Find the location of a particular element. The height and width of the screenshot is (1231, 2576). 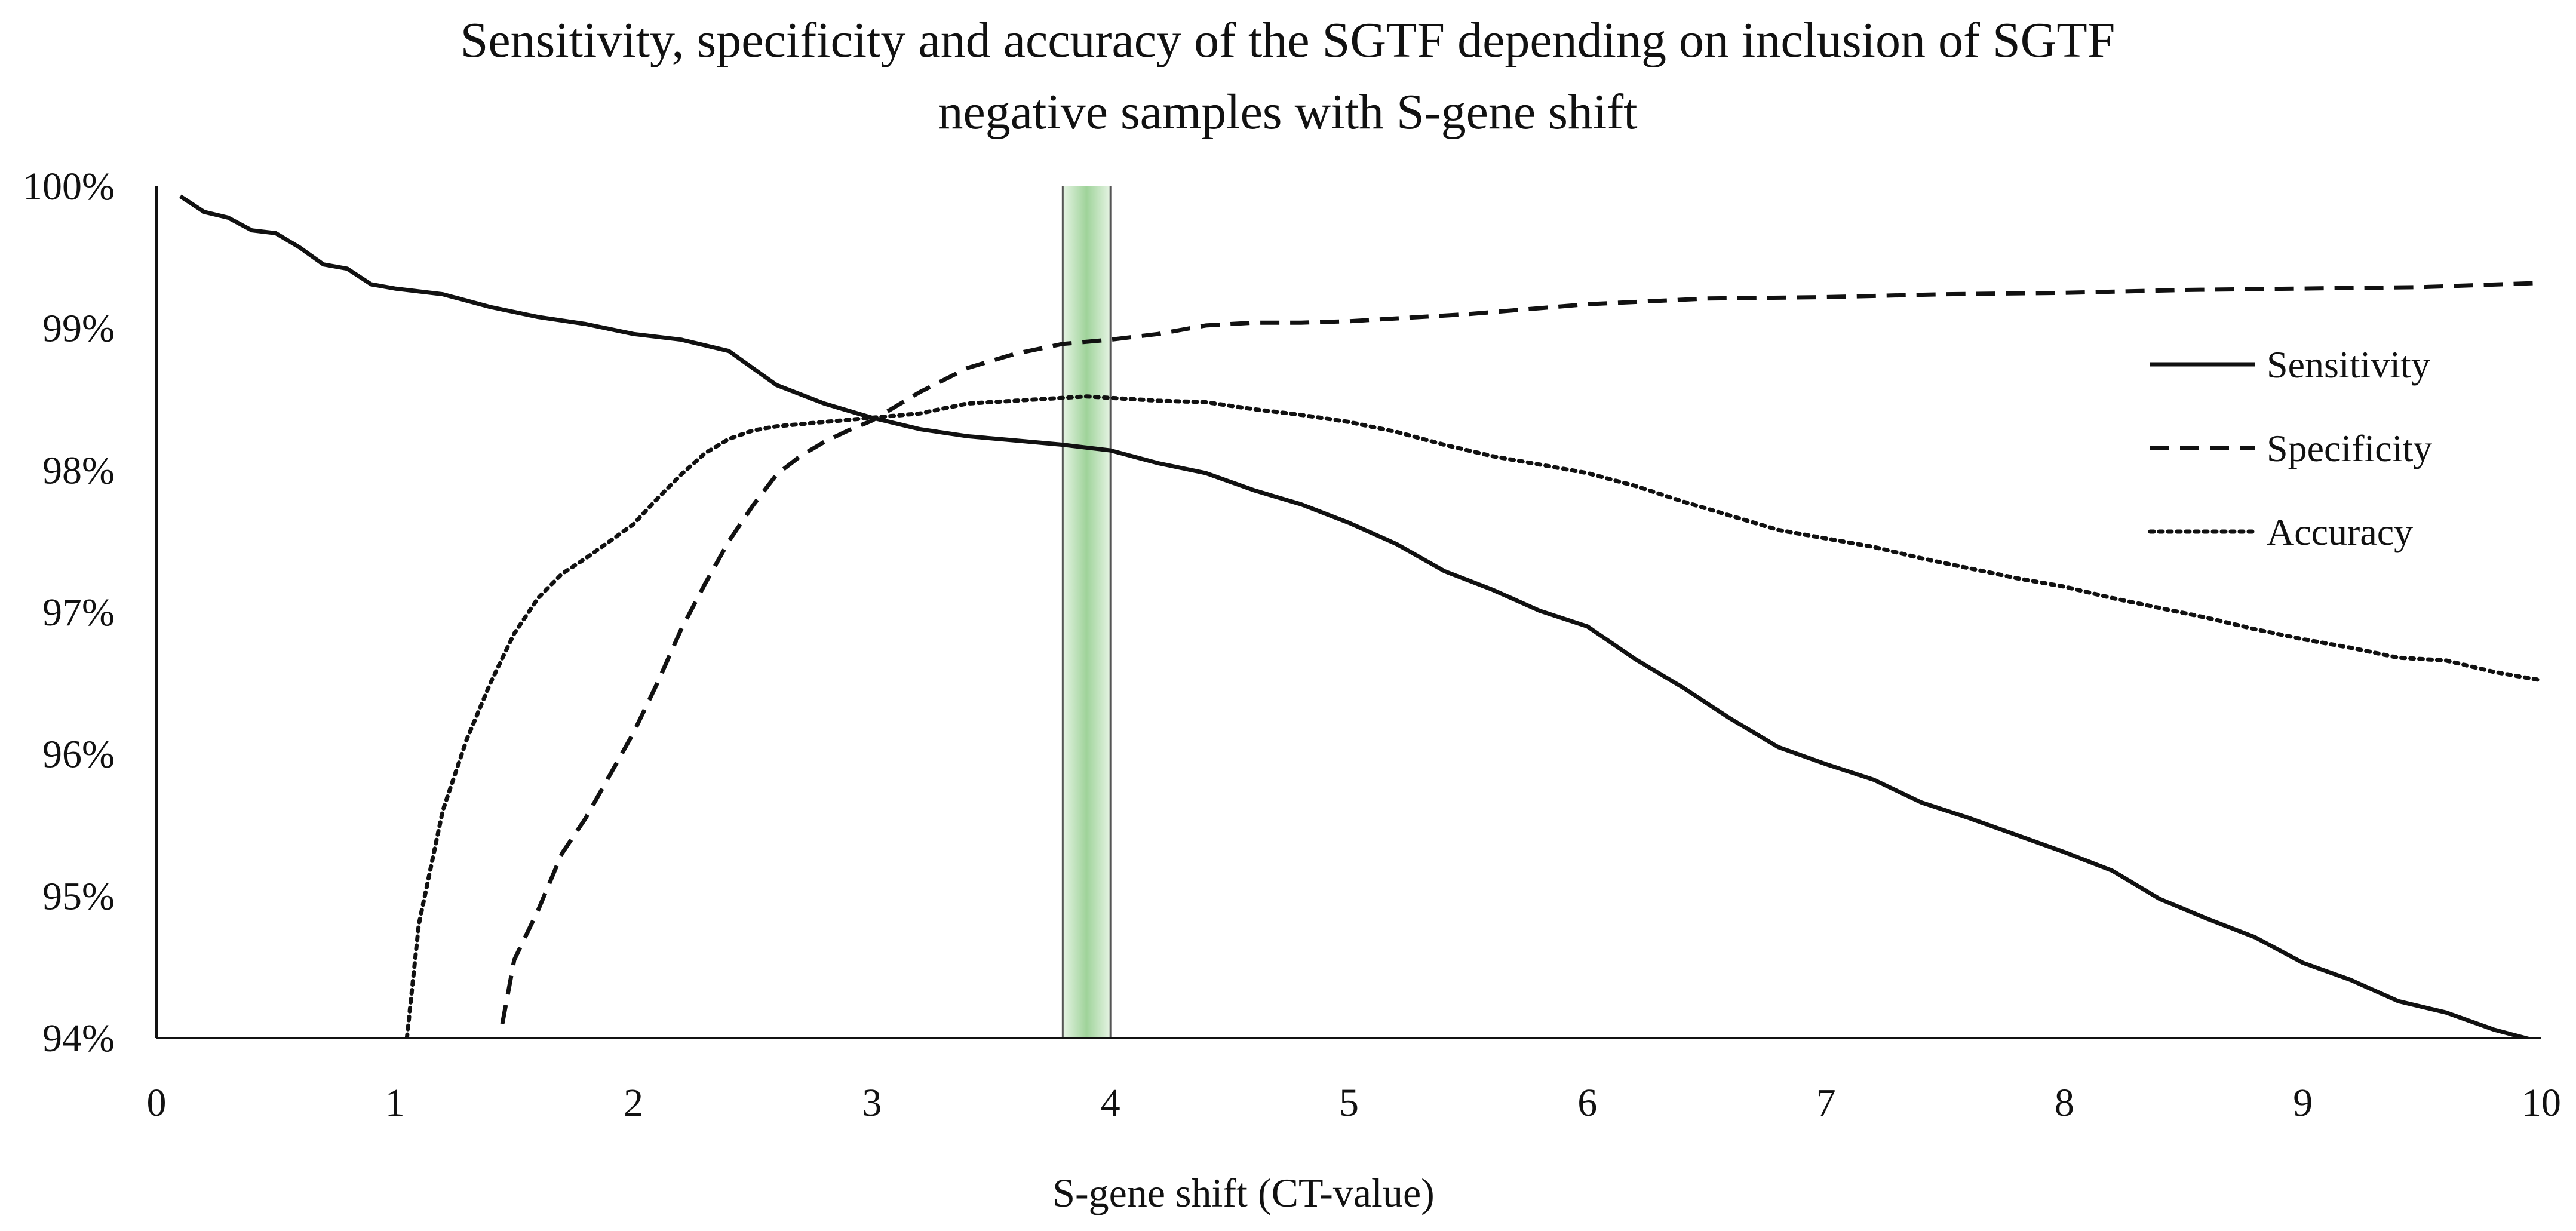

highlight-band is located at coordinates (1087, 612).